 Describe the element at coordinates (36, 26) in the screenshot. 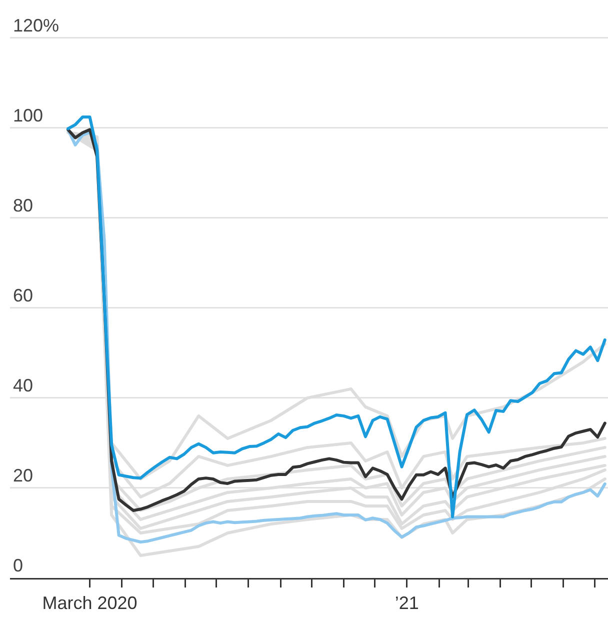

I see `y-tick-label: 120%` at that location.